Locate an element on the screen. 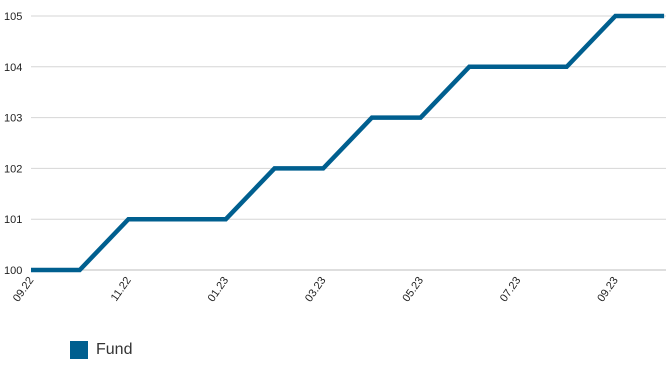  legend-swatch is located at coordinates (79, 350).